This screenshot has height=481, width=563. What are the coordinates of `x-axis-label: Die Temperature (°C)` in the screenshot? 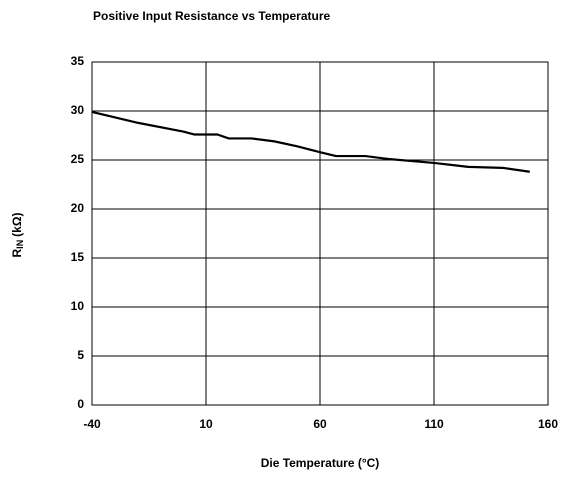 It's located at (320, 463).